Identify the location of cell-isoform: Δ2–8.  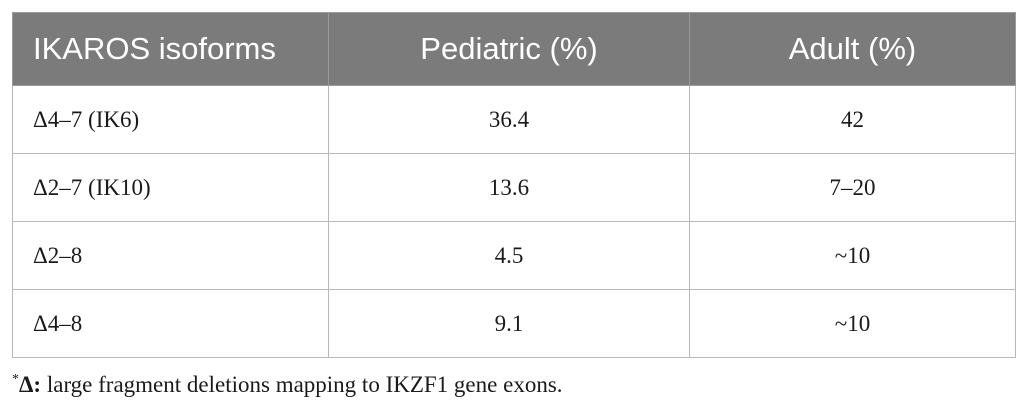
(170, 255).